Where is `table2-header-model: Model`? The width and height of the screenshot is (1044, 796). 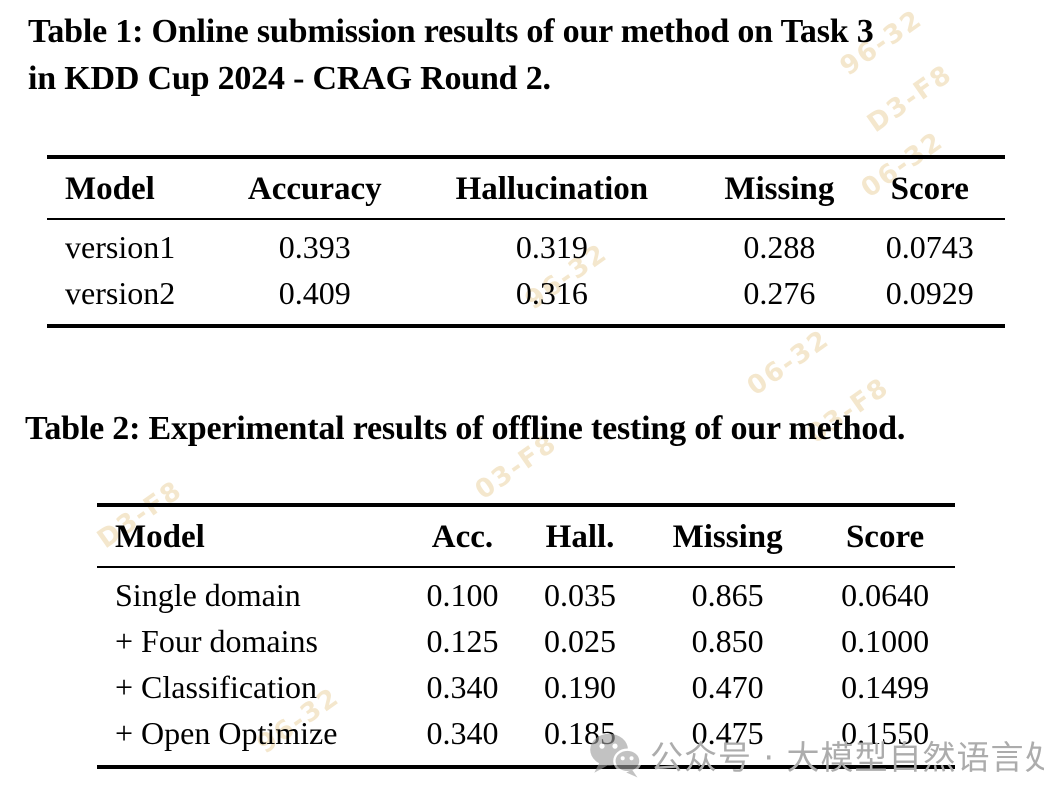 table2-header-model: Model is located at coordinates (251, 536).